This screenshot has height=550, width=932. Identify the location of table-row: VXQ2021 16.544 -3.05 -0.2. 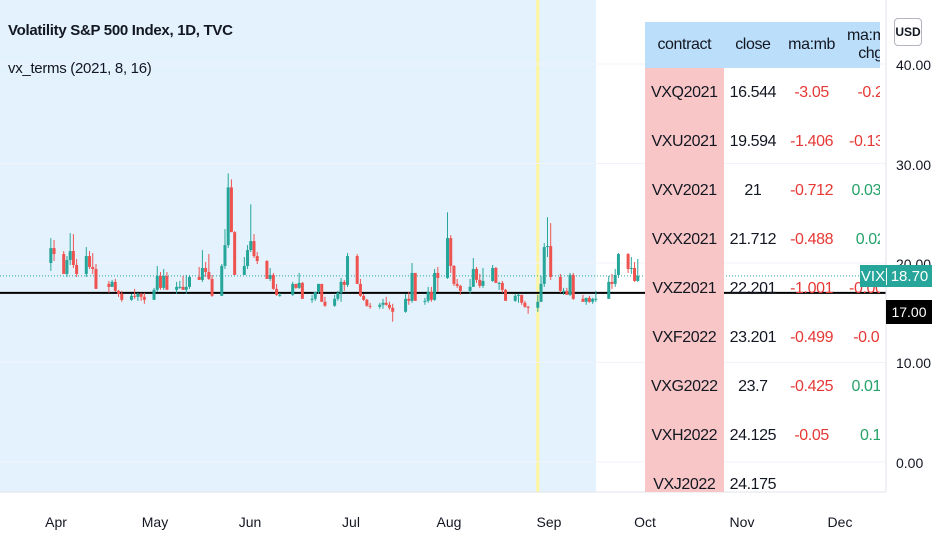
(762, 92).